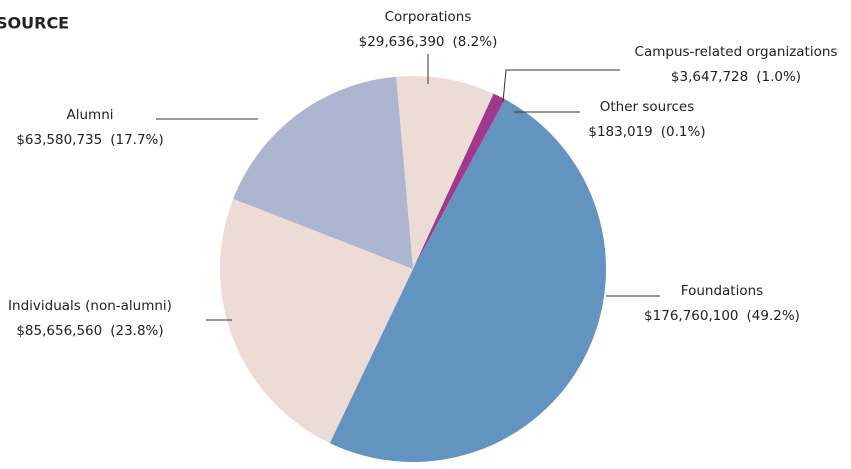 This screenshot has height=469, width=851. Describe the element at coordinates (722, 291) in the screenshot. I see `slice-label: Foundations` at that location.